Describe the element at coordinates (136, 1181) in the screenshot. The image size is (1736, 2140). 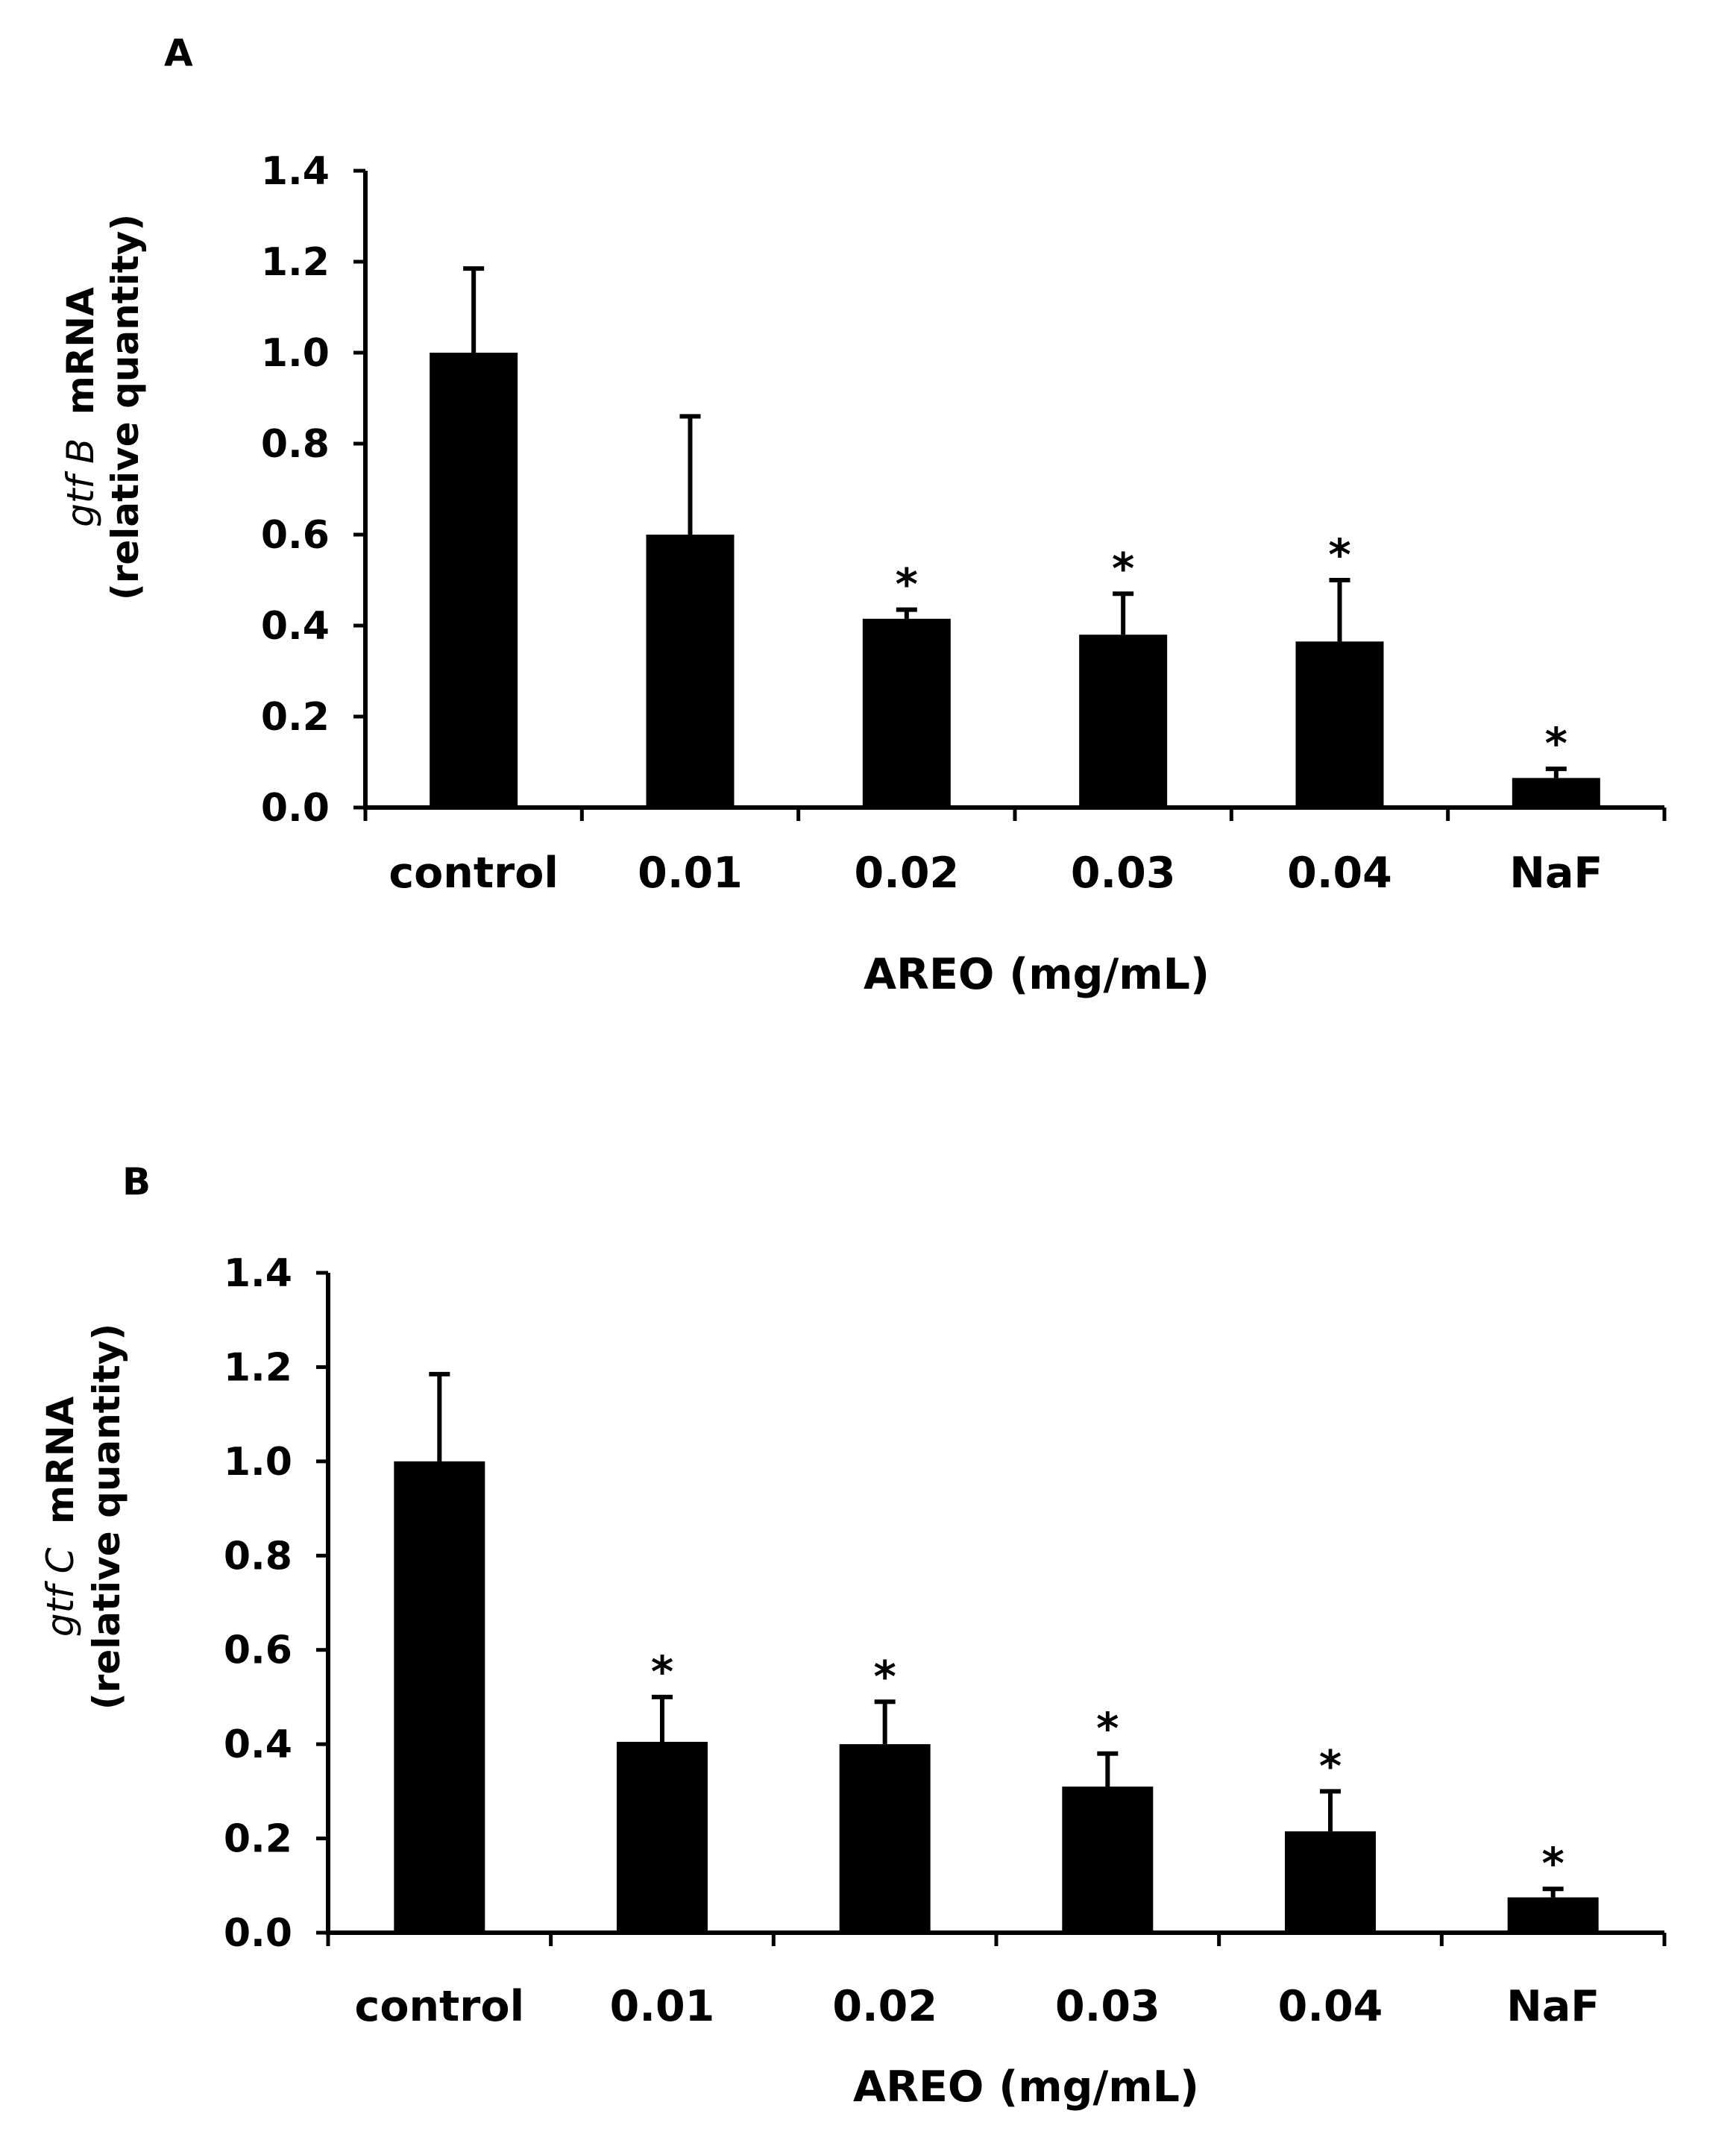
I see `panel-label: B` at that location.